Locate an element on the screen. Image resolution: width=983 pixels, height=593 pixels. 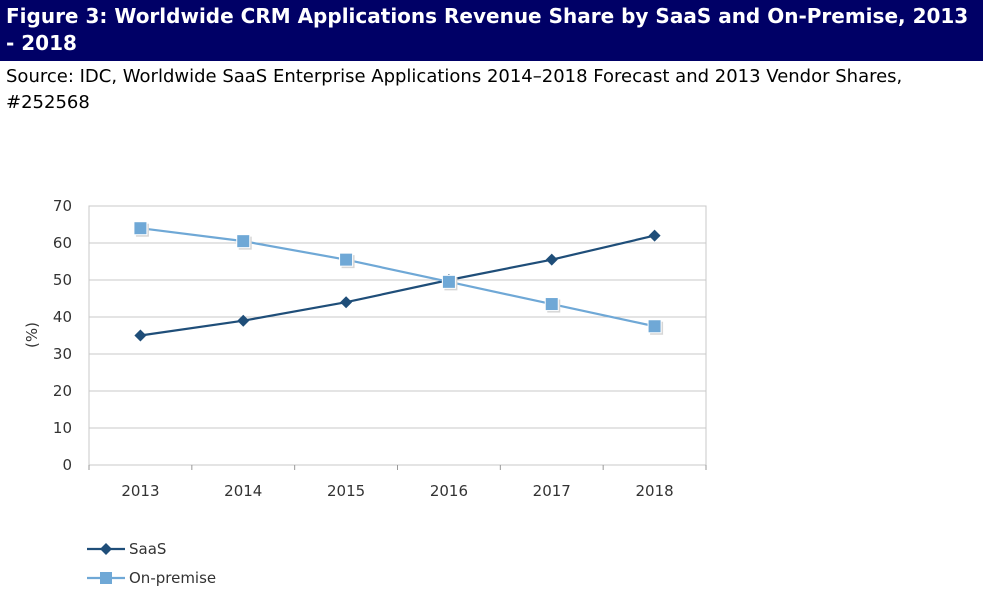
y-tick-label: 20 is located at coordinates (62, 391).